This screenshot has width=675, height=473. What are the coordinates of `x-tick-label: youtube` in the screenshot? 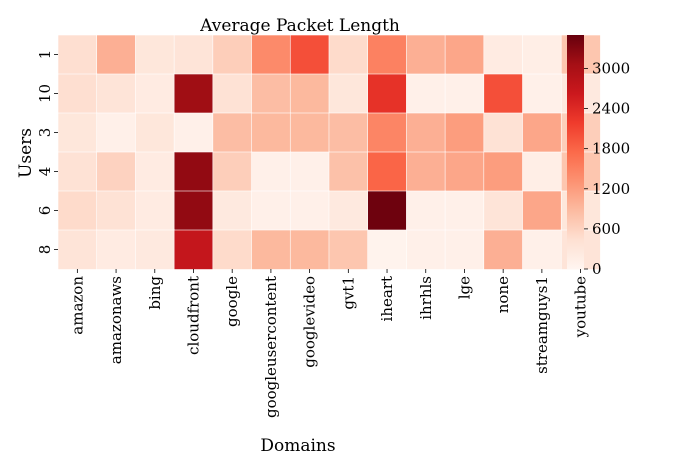 It's located at (581, 307).